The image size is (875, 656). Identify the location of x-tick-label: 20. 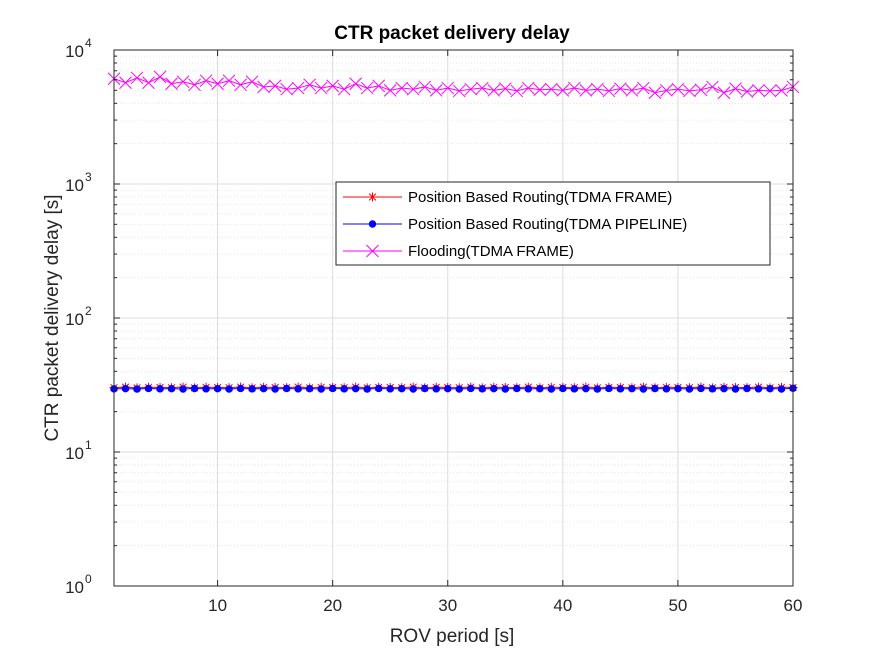
(332, 605).